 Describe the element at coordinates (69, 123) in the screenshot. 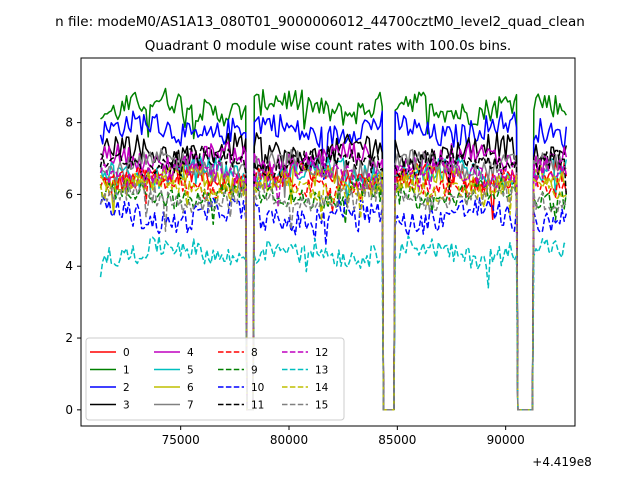

I see `y-tick-label: 8` at that location.